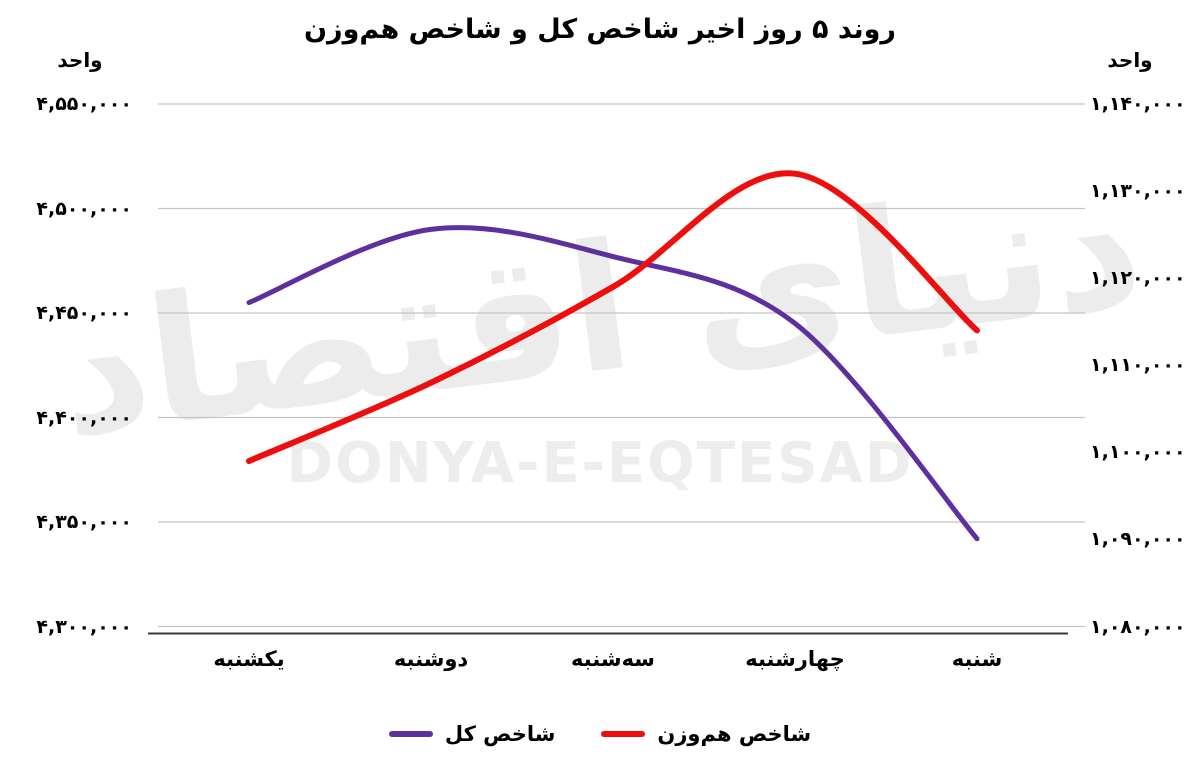 Image resolution: width=1200 pixels, height=764 pixels. Describe the element at coordinates (1138, 104) in the screenshot. I see `right-axis-tick-label: ۱,۱۴۰,۰۰۰` at that location.